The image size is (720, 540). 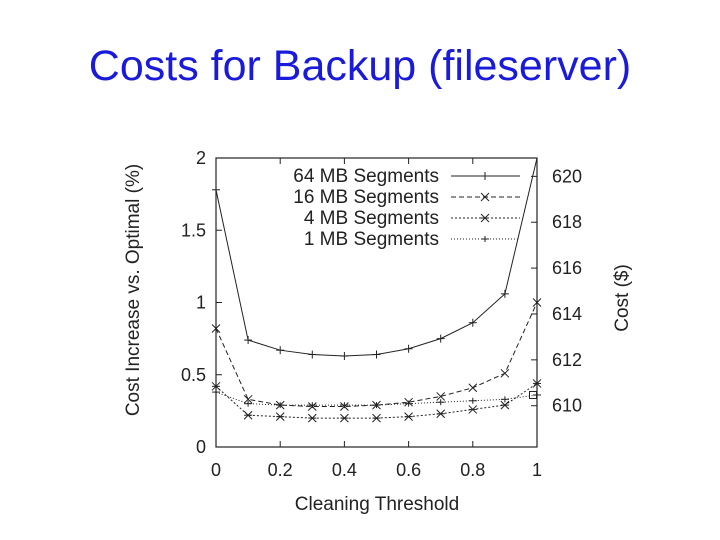 I want to click on y2-axis: 610 612 614 616 618 620, so click(x=556, y=291).